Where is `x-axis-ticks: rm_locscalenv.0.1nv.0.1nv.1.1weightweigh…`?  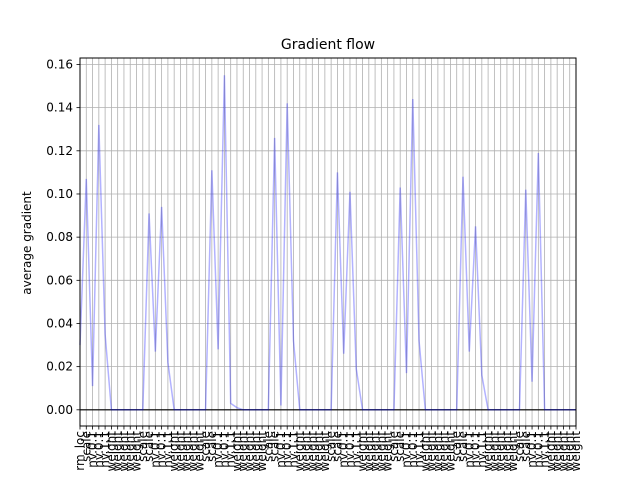
x-axis-ticks: rm_locscalenv.0.1nv.0.1nv.1.1weightweigh… is located at coordinates (328, 448).